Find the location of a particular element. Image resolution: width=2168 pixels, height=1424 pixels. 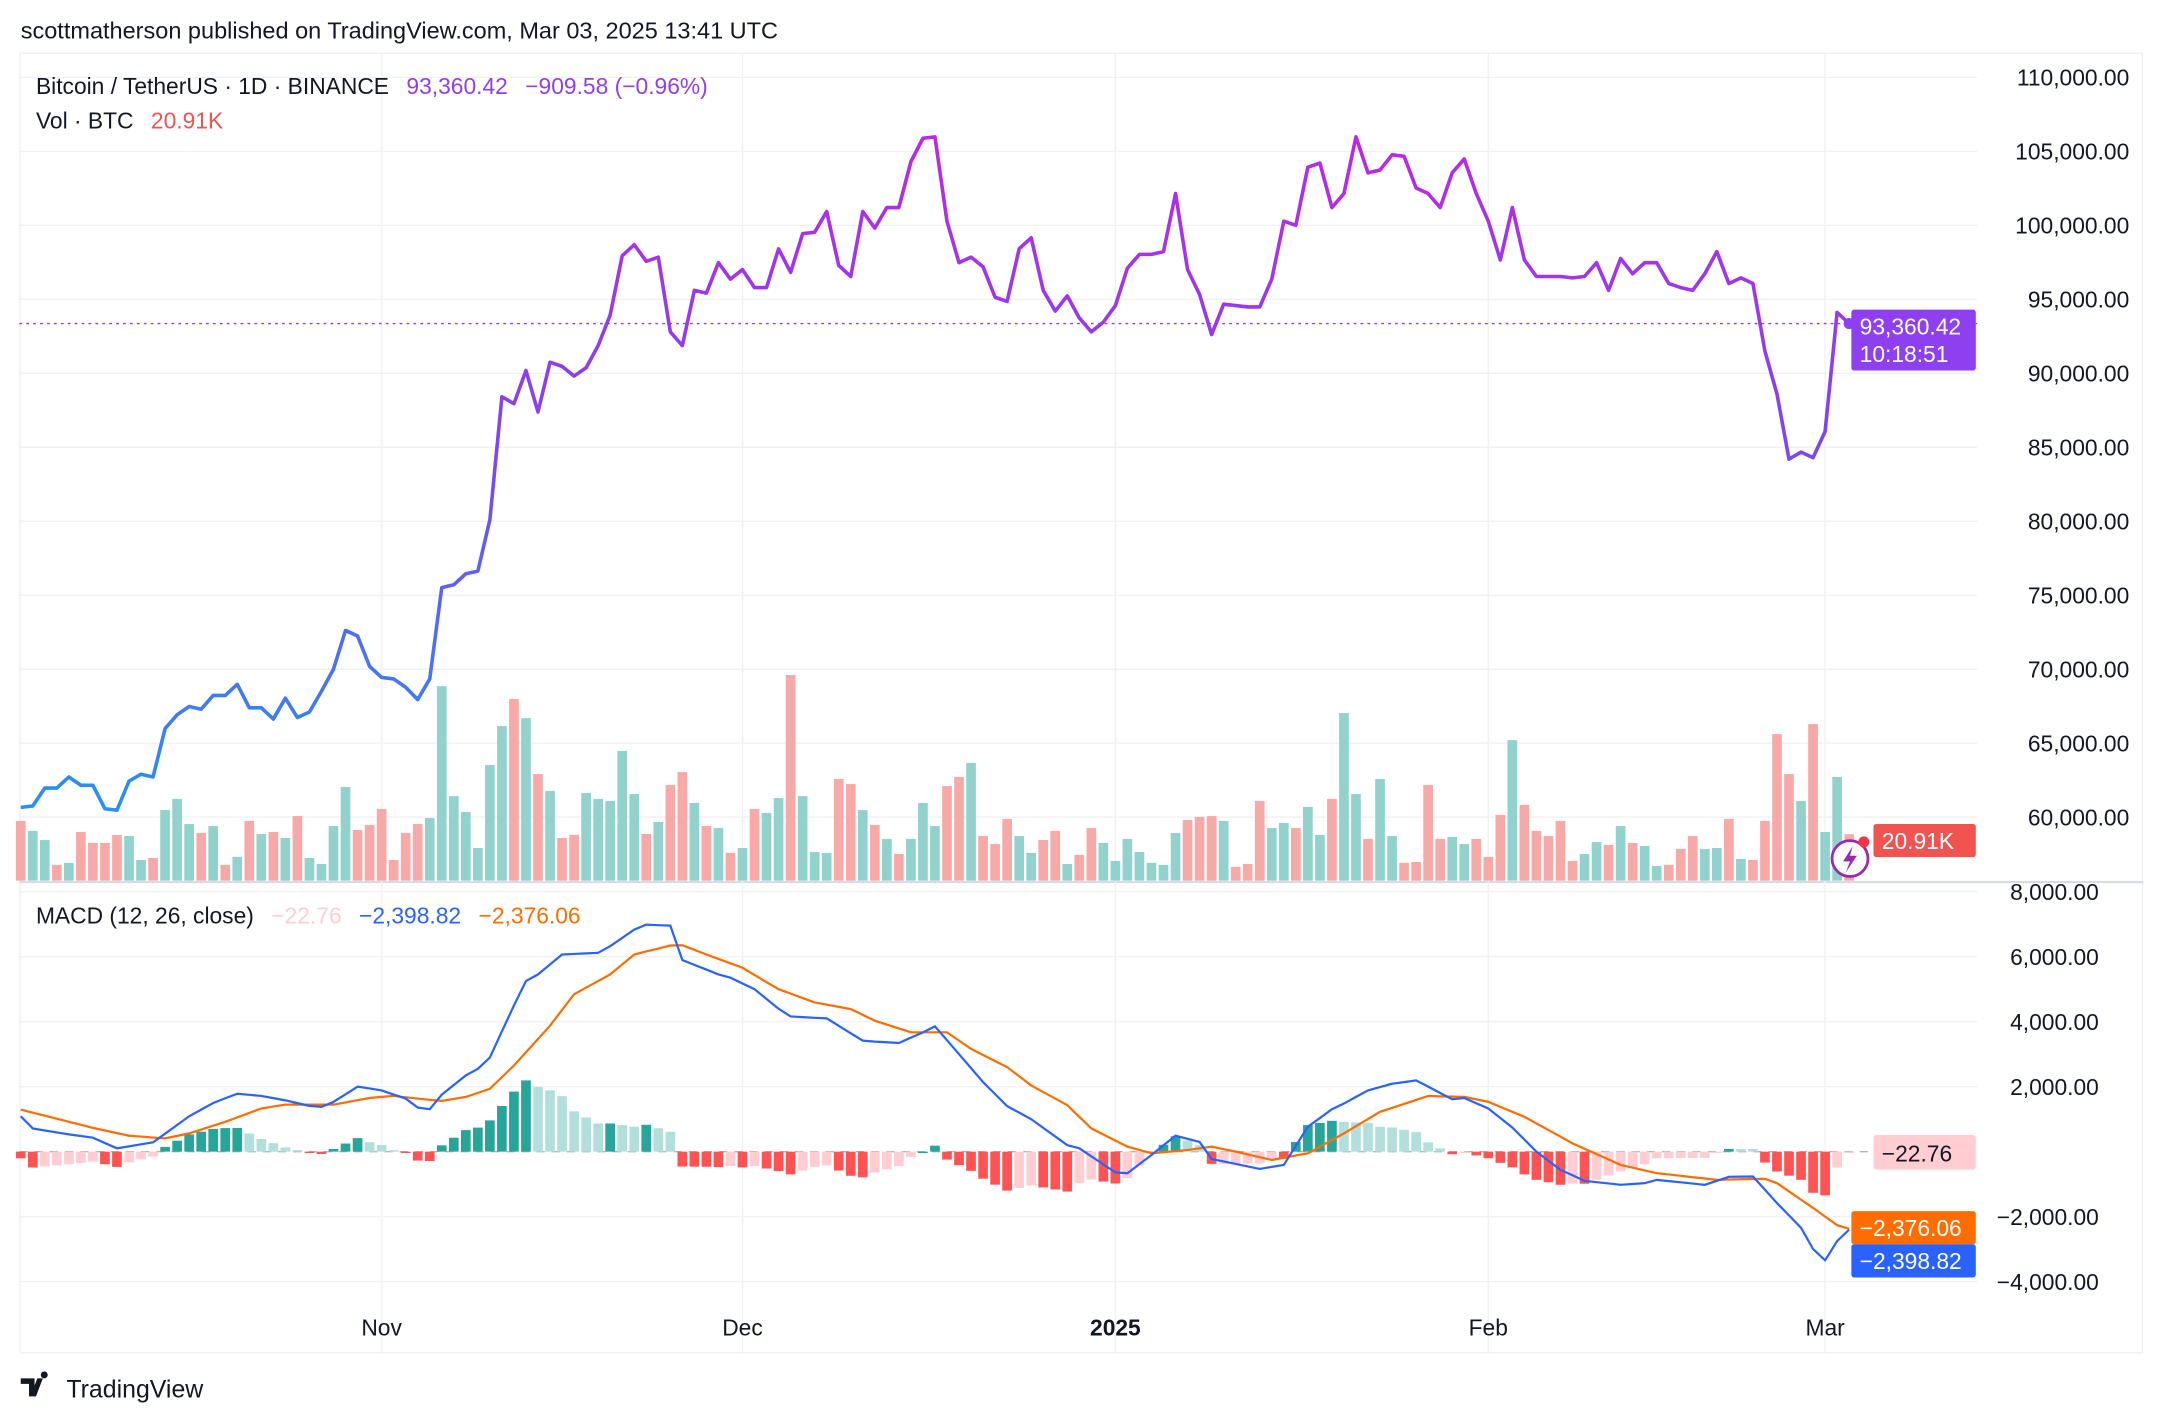

macd-hist-value: −22.76 is located at coordinates (306, 916).